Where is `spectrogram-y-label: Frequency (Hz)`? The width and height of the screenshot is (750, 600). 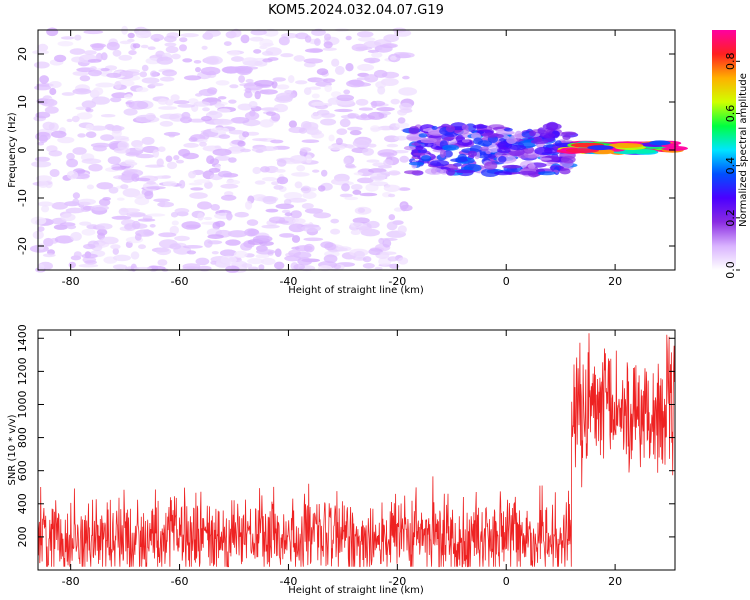
spectrogram-y-label: Frequency (Hz) is located at coordinates (12, 150).